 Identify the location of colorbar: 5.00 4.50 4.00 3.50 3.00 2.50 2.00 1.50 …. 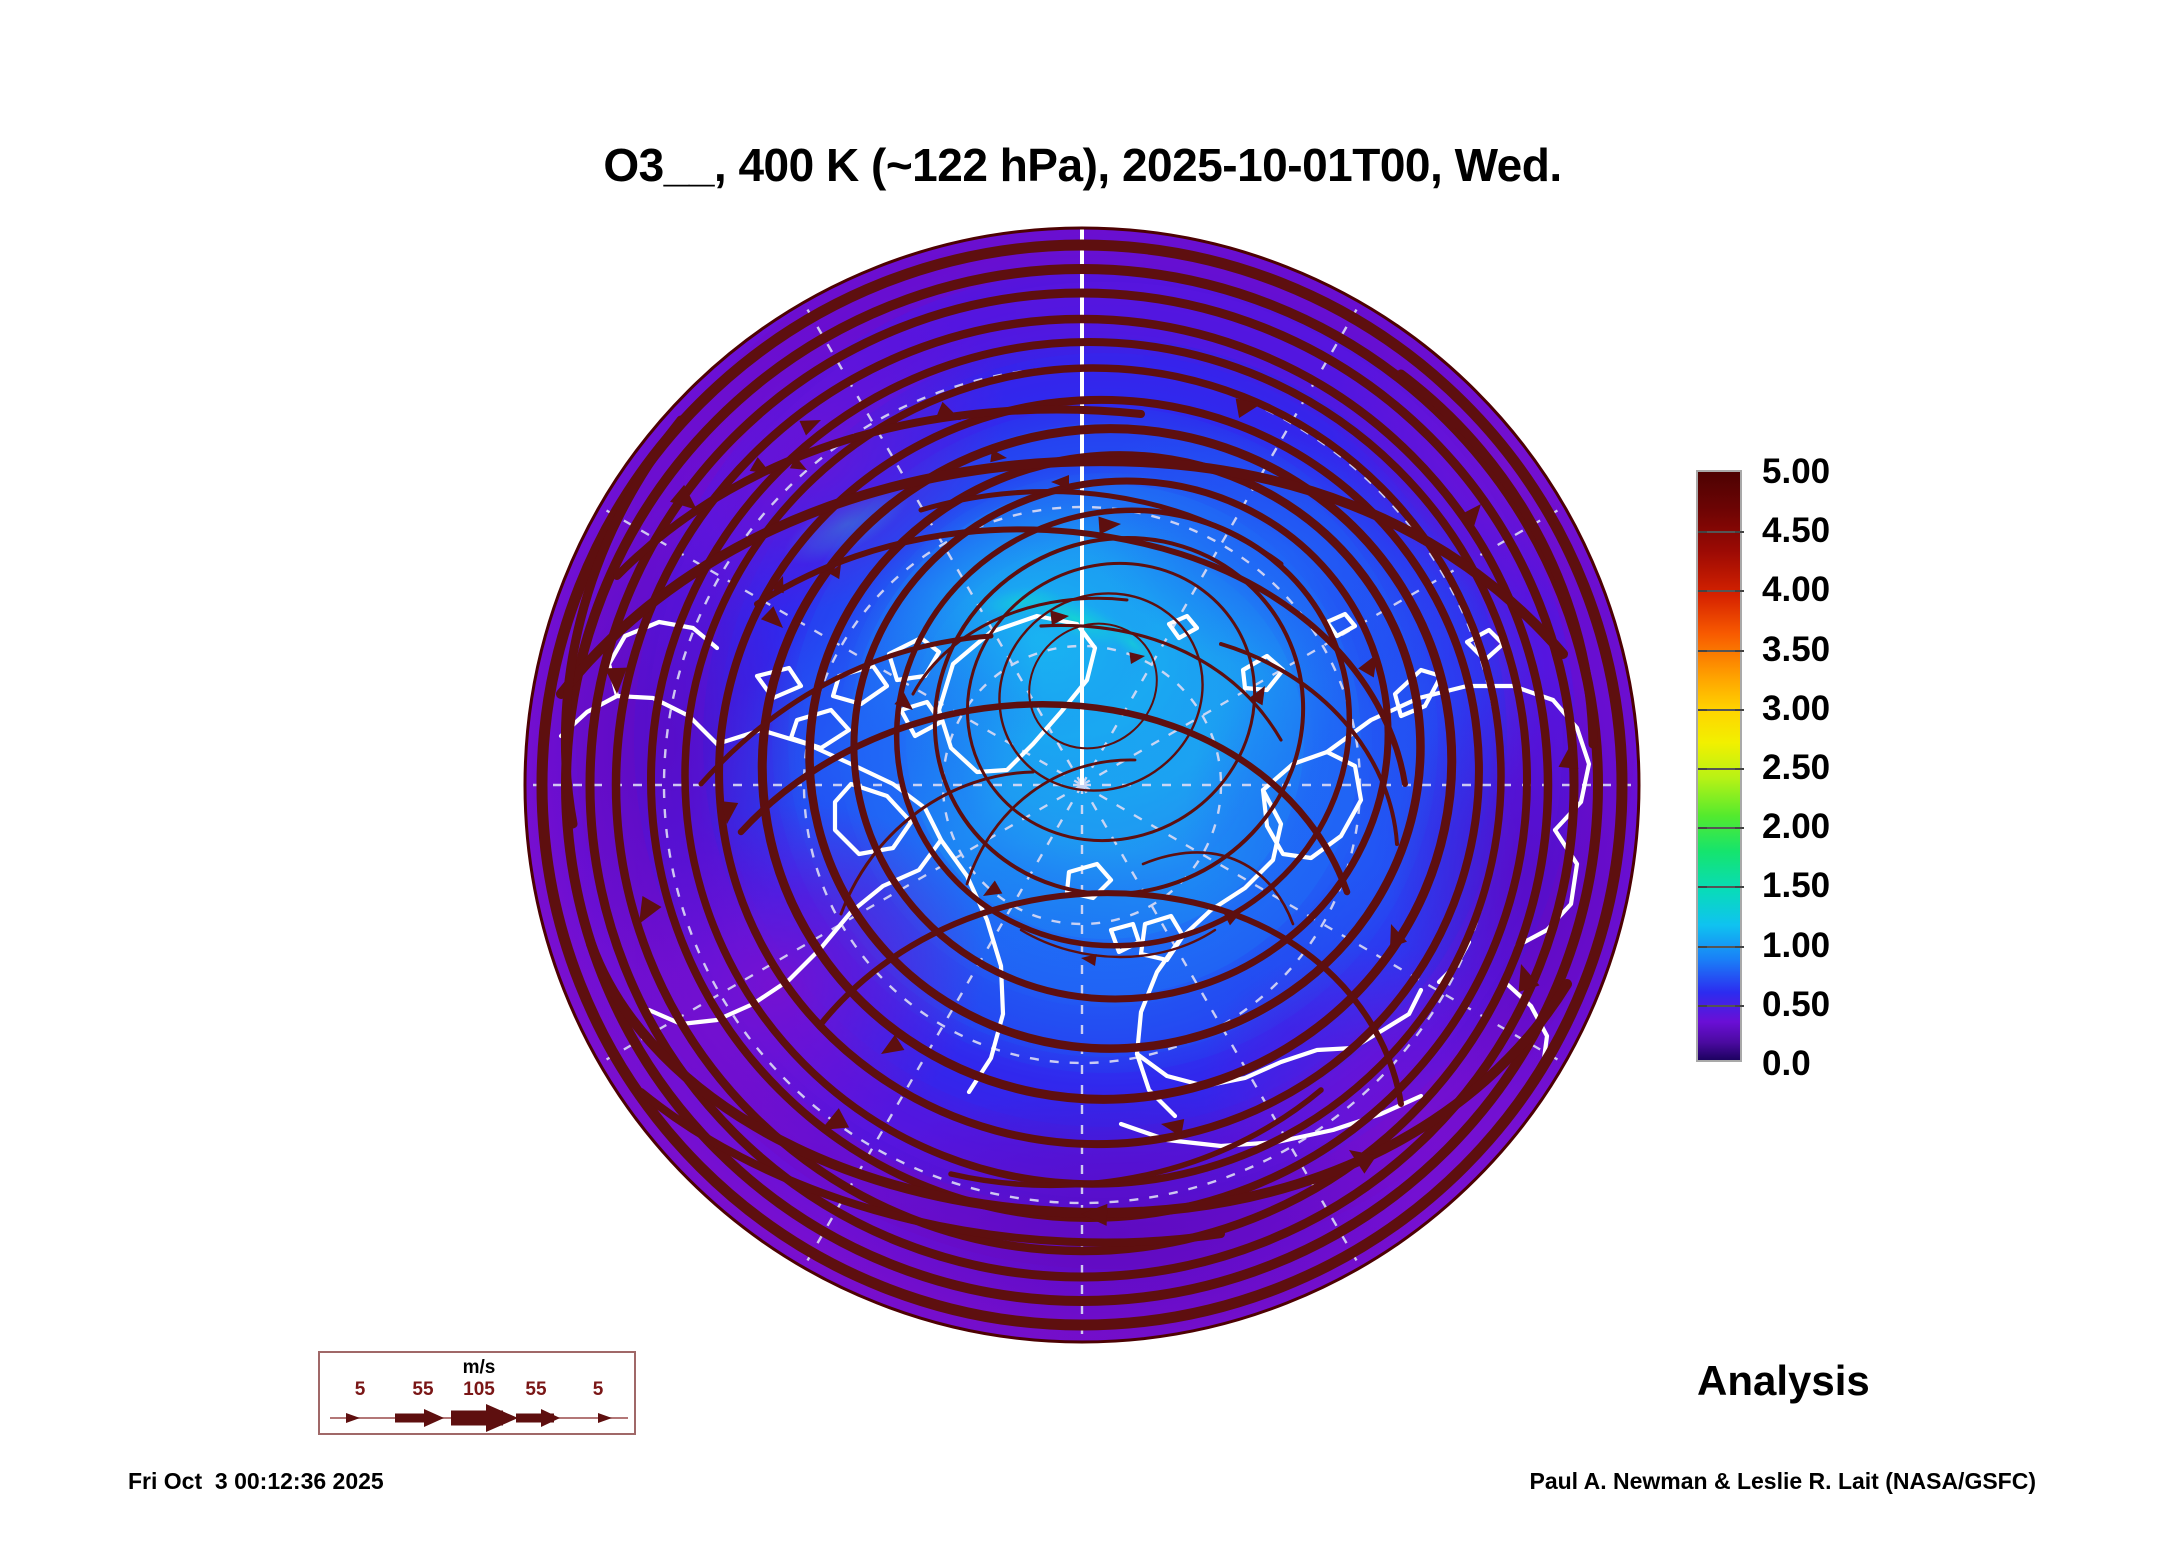
(1861, 768).